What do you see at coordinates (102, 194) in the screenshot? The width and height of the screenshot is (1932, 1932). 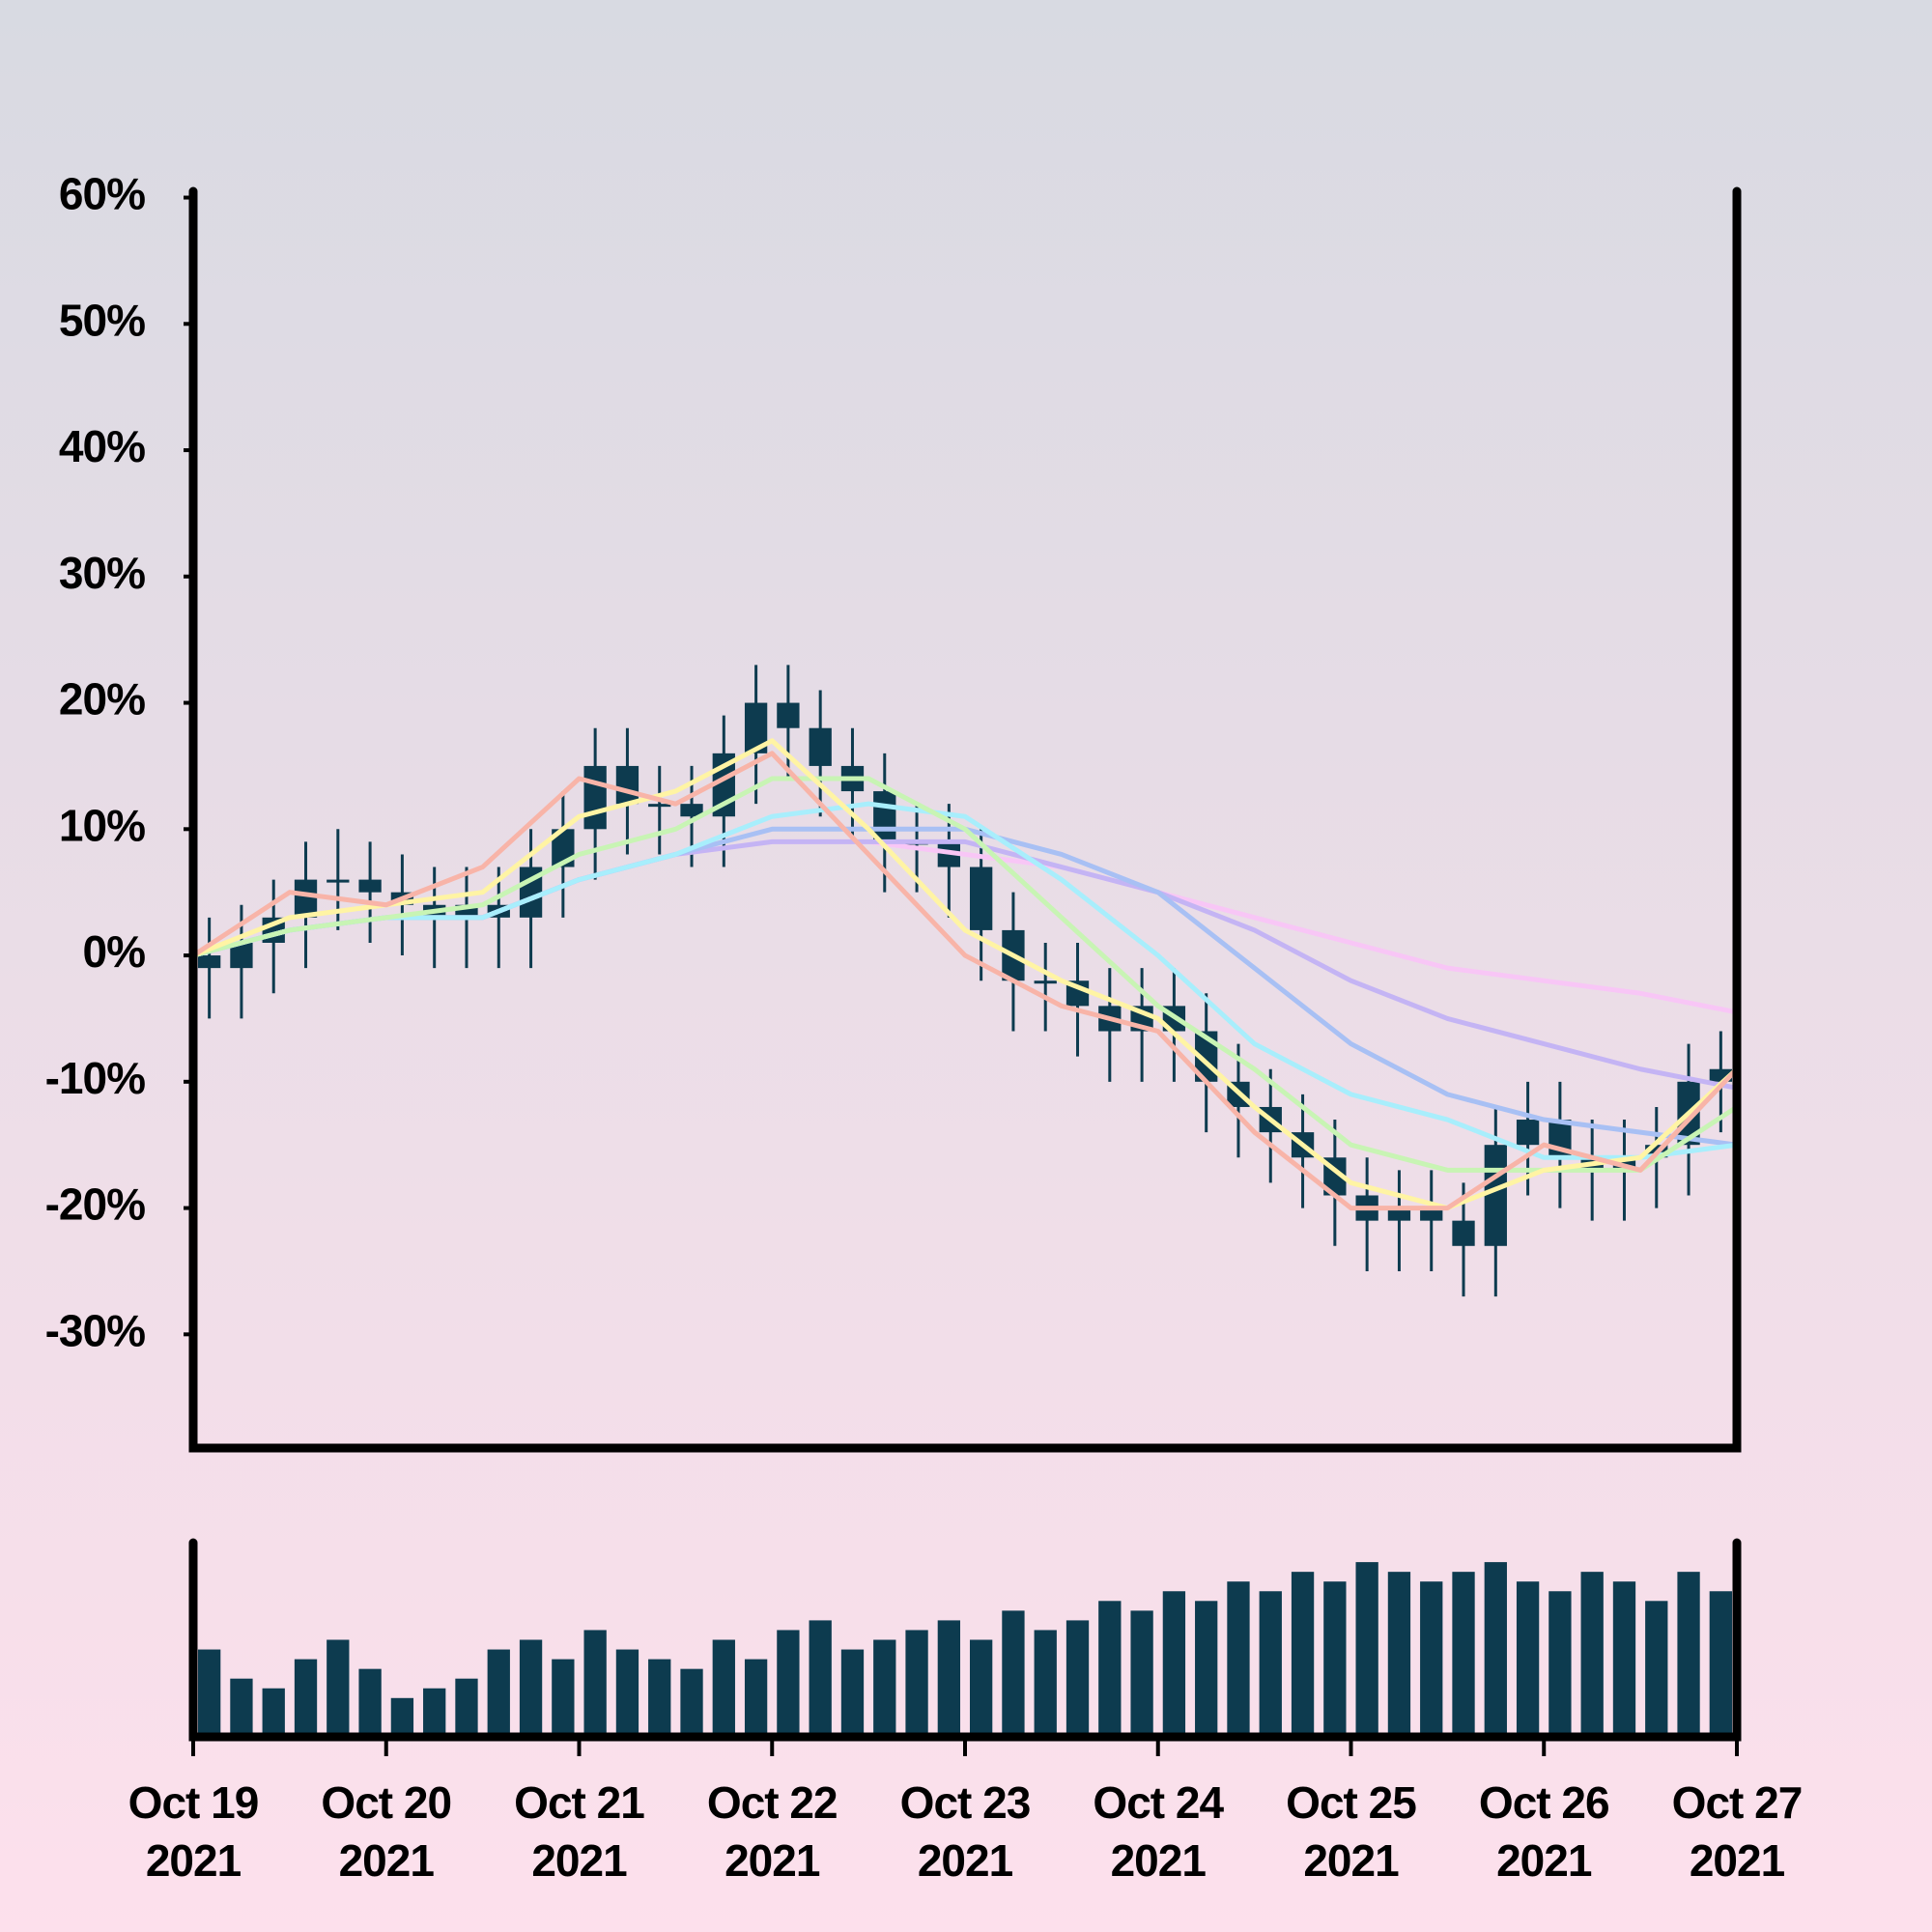 I see `y-tick-label: 60%` at bounding box center [102, 194].